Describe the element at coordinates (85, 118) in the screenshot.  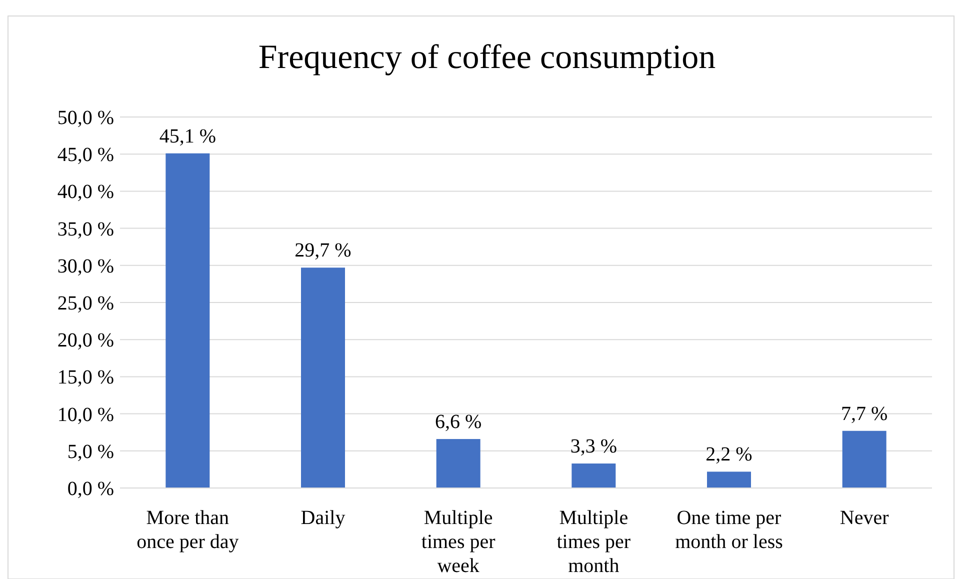
I see `y-tick-label: 50,0 %` at that location.